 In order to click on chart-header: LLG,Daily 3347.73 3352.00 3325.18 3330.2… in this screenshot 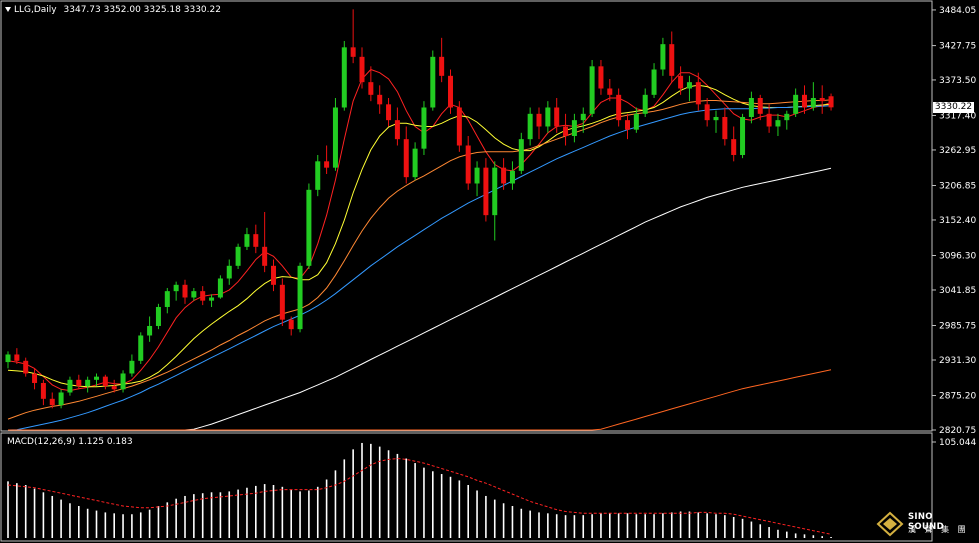, I will do `click(113, 10)`.